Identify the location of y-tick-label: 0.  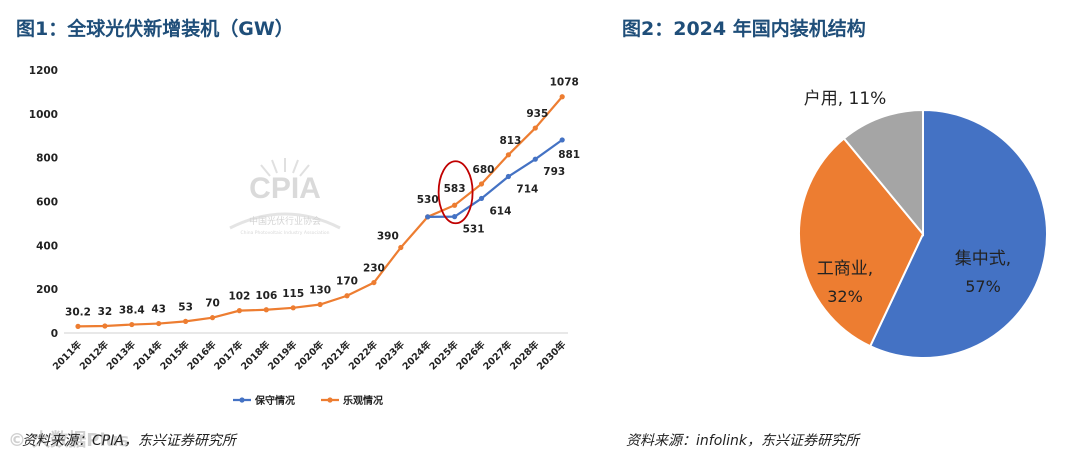
(54, 334).